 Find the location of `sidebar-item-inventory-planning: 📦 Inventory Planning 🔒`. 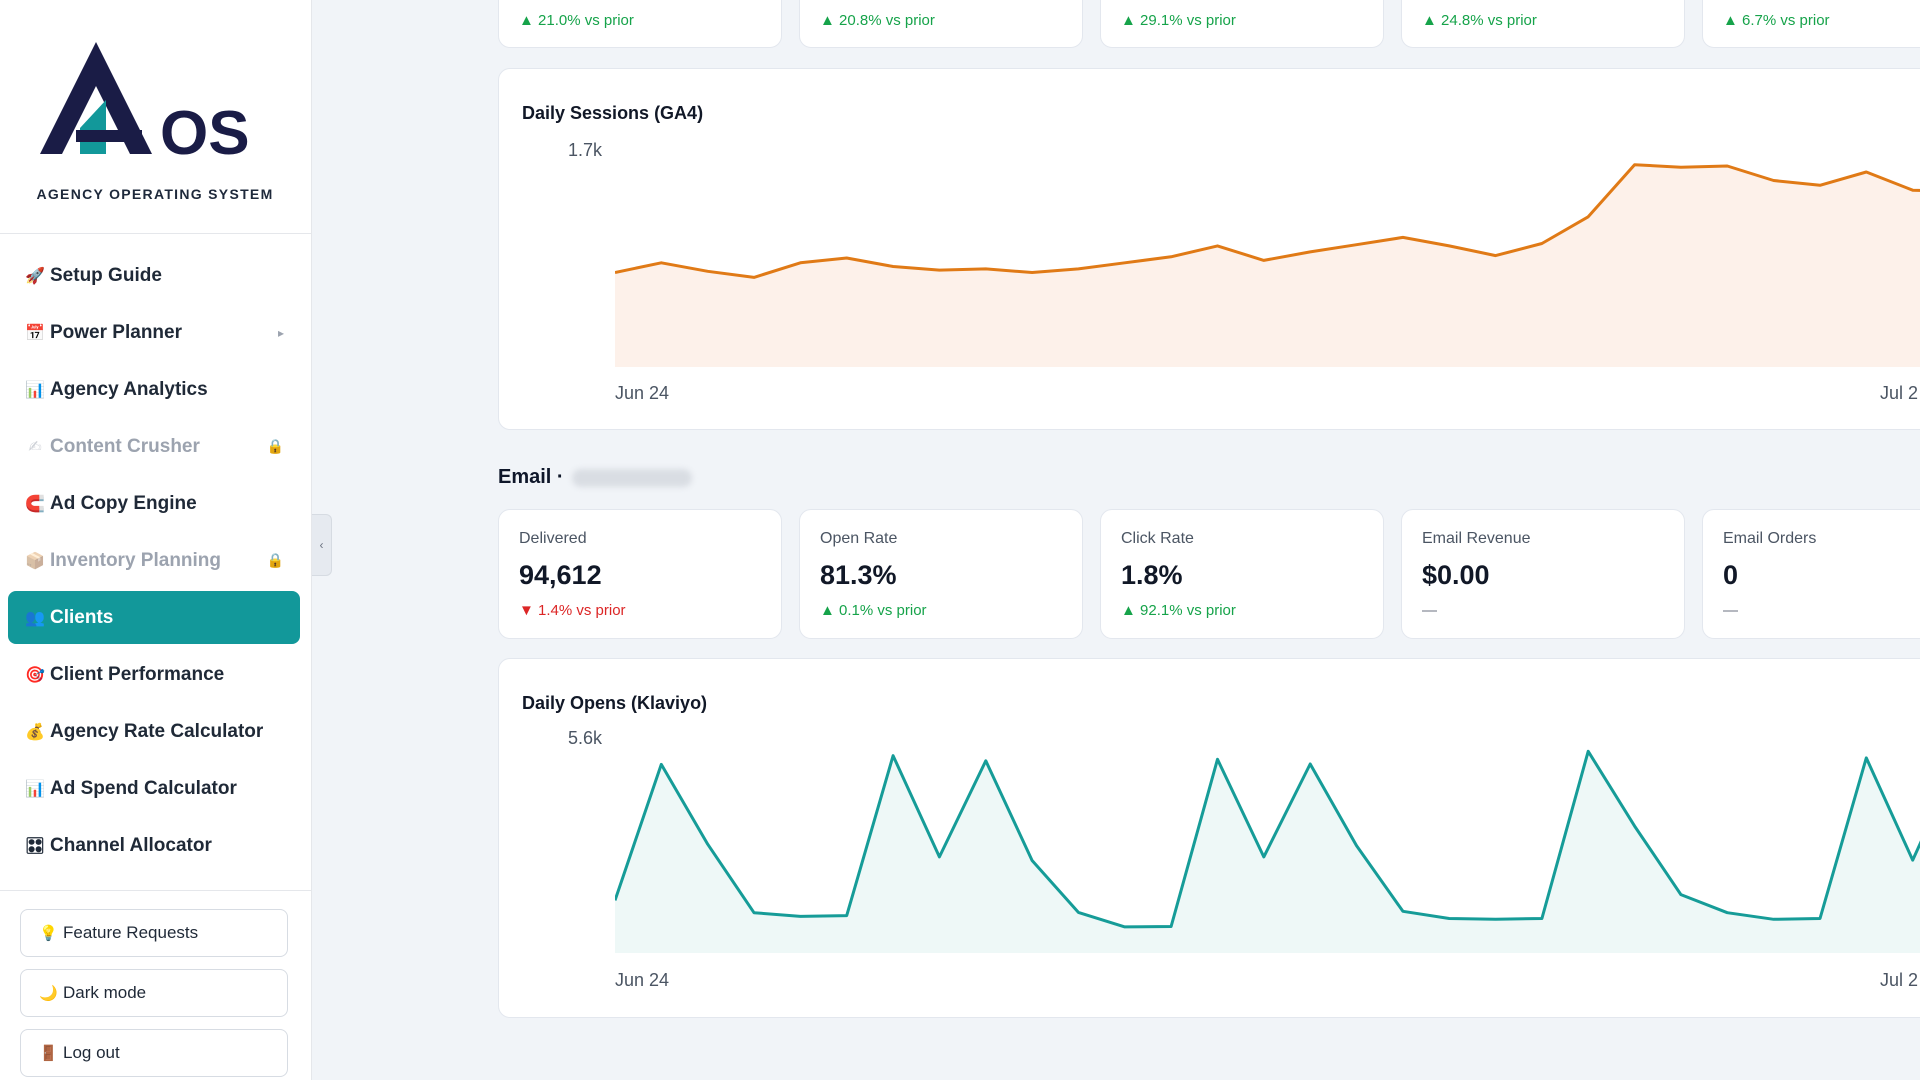

sidebar-item-inventory-planning: 📦 Inventory Planning 🔒 is located at coordinates (154, 560).